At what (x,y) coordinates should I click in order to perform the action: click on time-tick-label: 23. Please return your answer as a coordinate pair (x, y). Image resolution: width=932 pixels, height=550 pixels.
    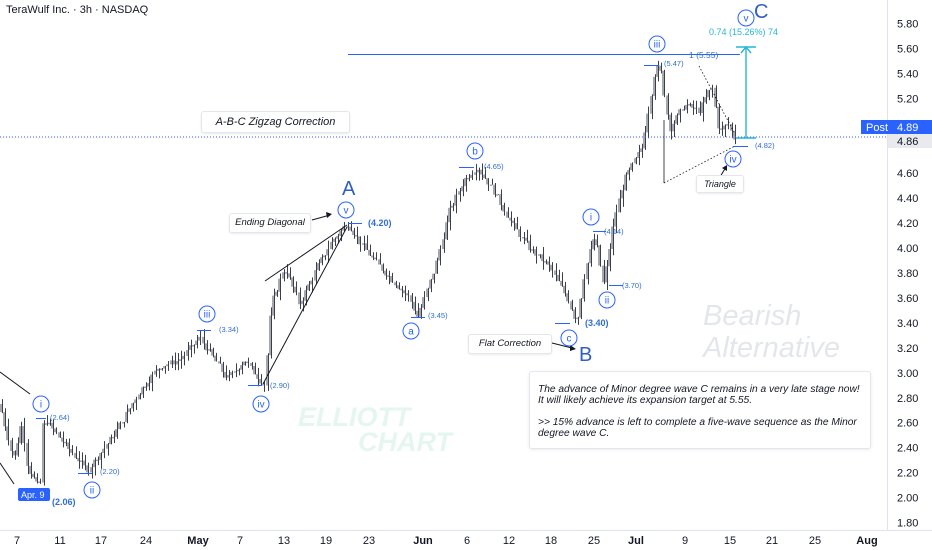
    Looking at the image, I should click on (369, 541).